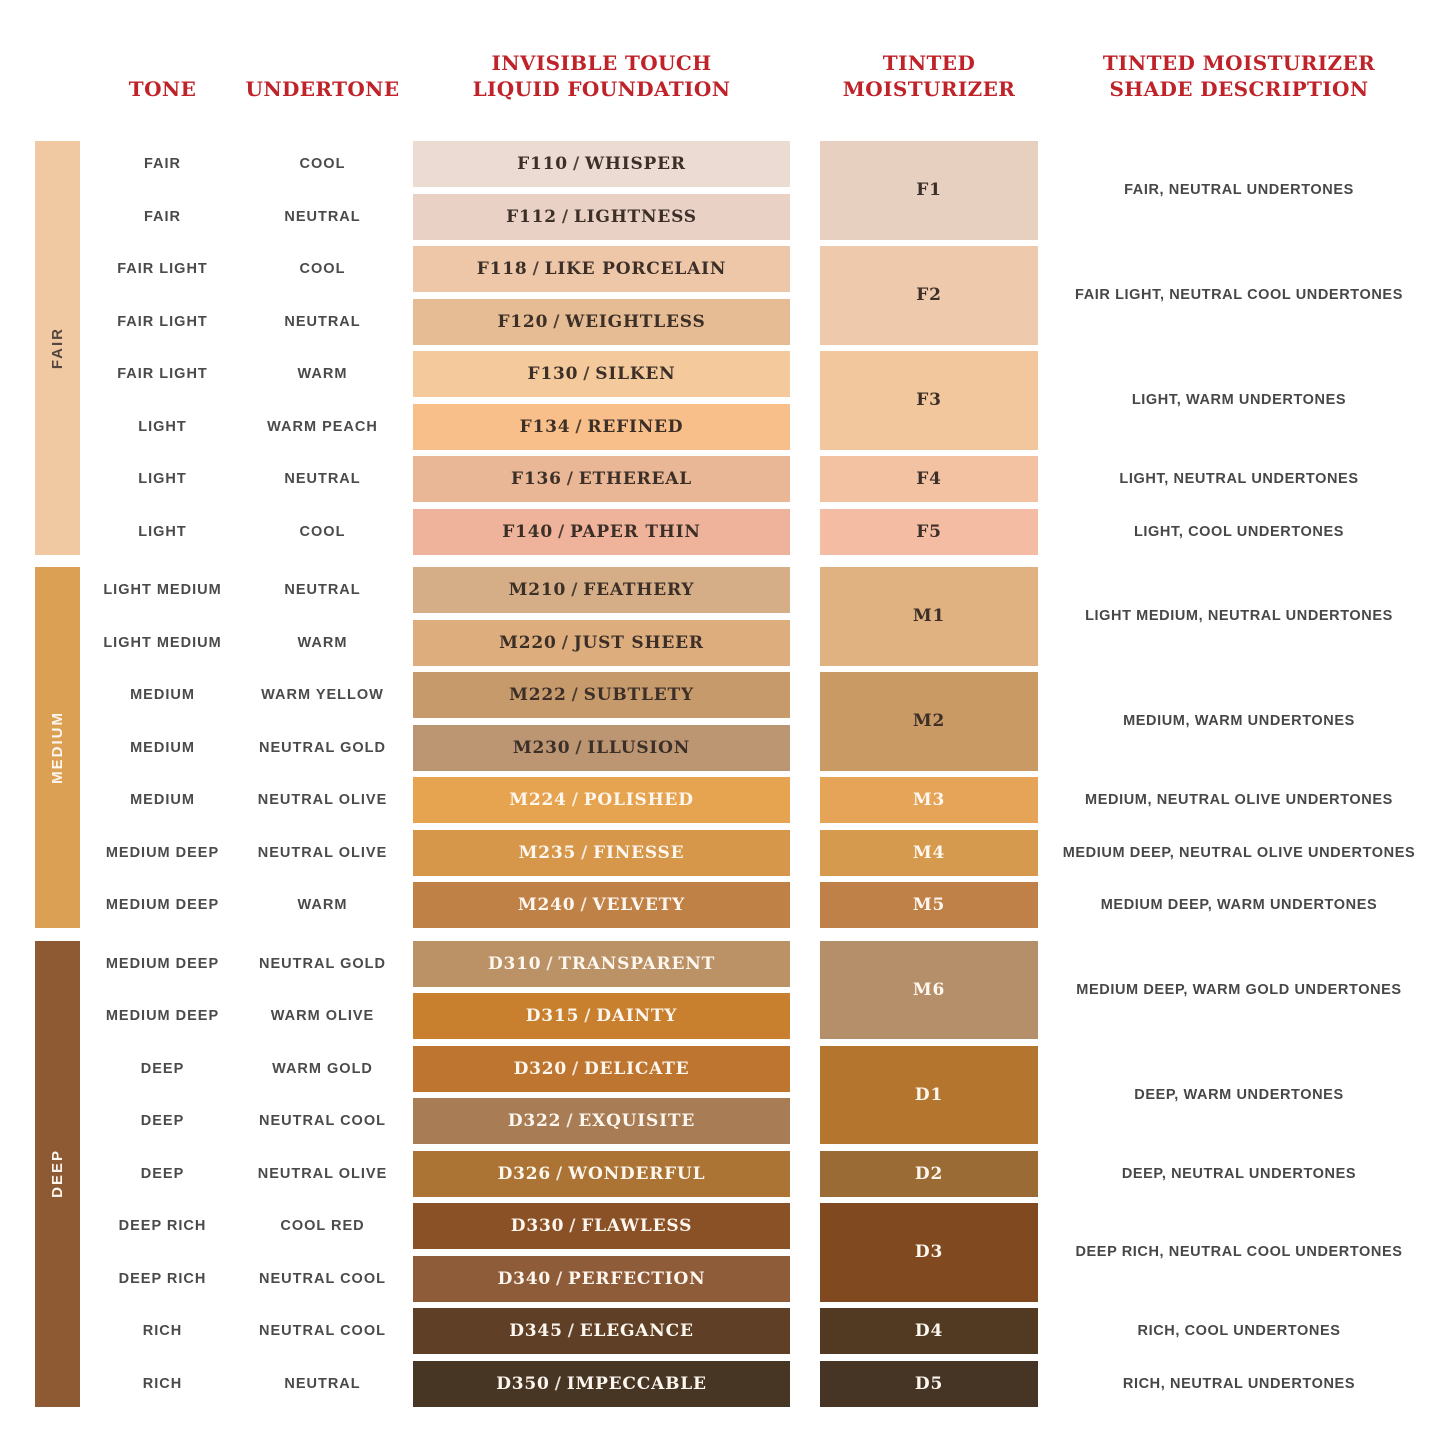  Describe the element at coordinates (929, 63) in the screenshot. I see `column-header-tinted-moisturizer-line1: TINTED` at that location.